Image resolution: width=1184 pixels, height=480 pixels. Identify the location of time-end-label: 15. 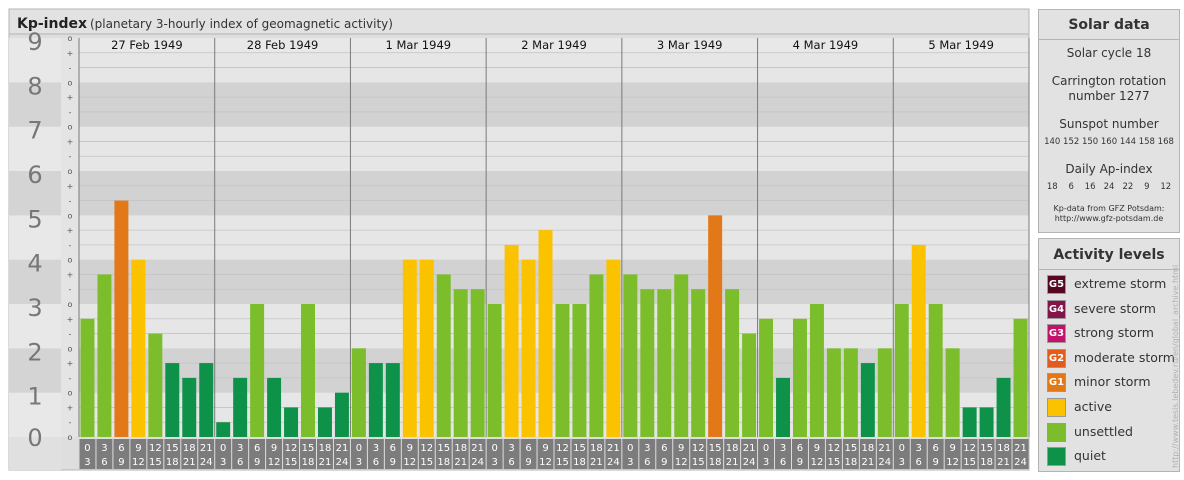
(969, 462).